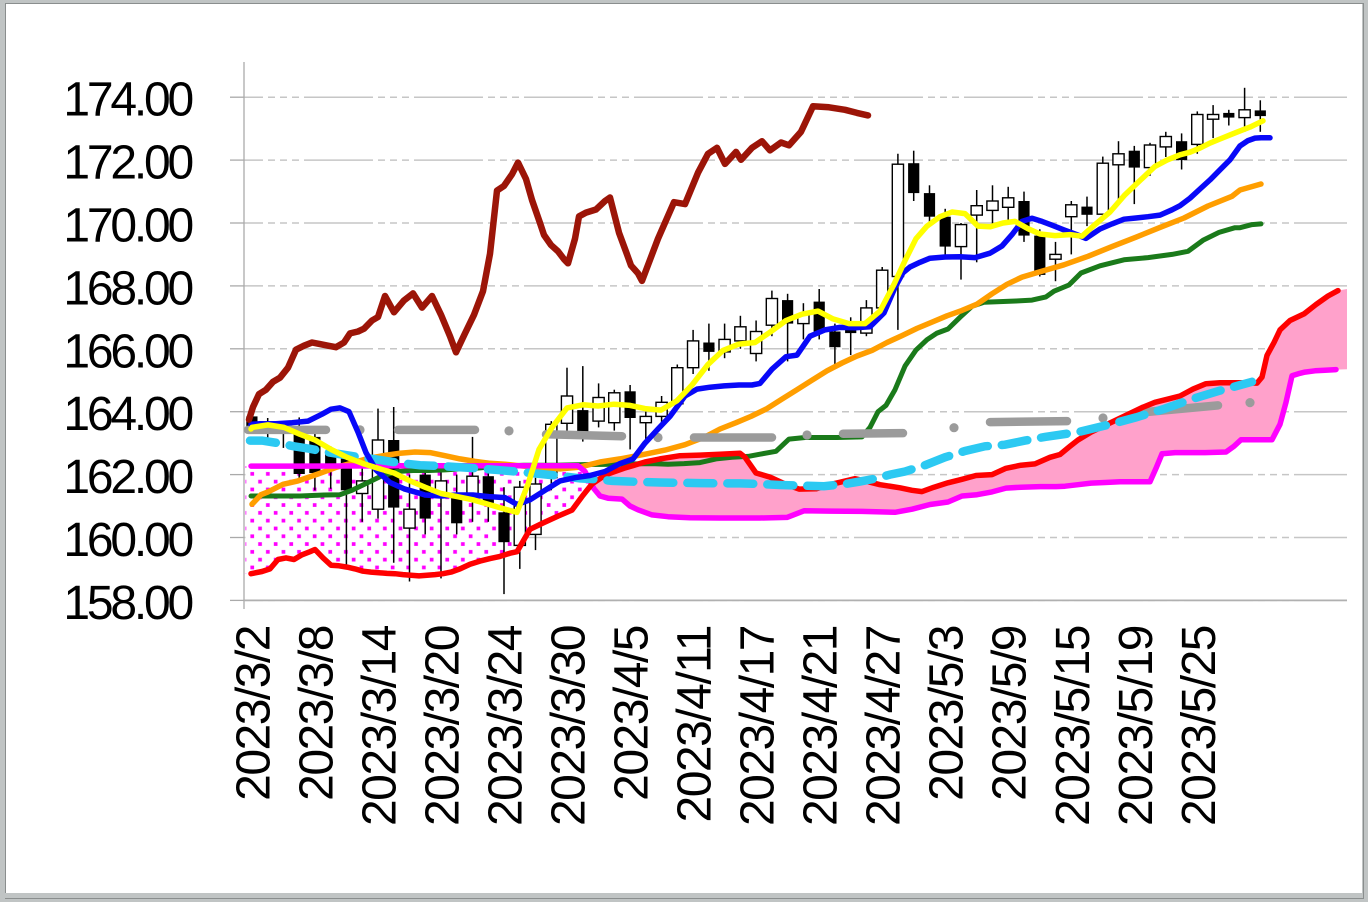  Describe the element at coordinates (127, 414) in the screenshot. I see `svg-text: 164.00` at that location.